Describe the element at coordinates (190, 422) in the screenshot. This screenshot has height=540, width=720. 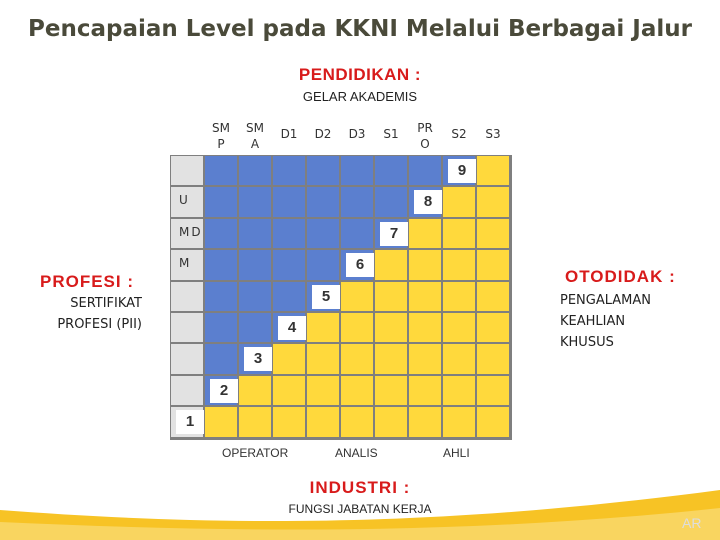
I see `kkni-level-1: 1` at that location.